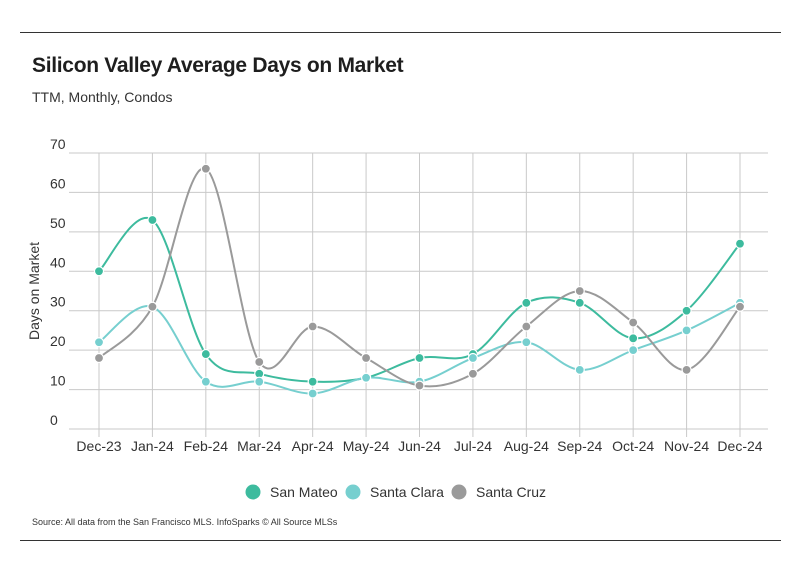 Image resolution: width=799 pixels, height=575 pixels. Describe the element at coordinates (366, 446) in the screenshot. I see `x-tick-label: May-24` at that location.